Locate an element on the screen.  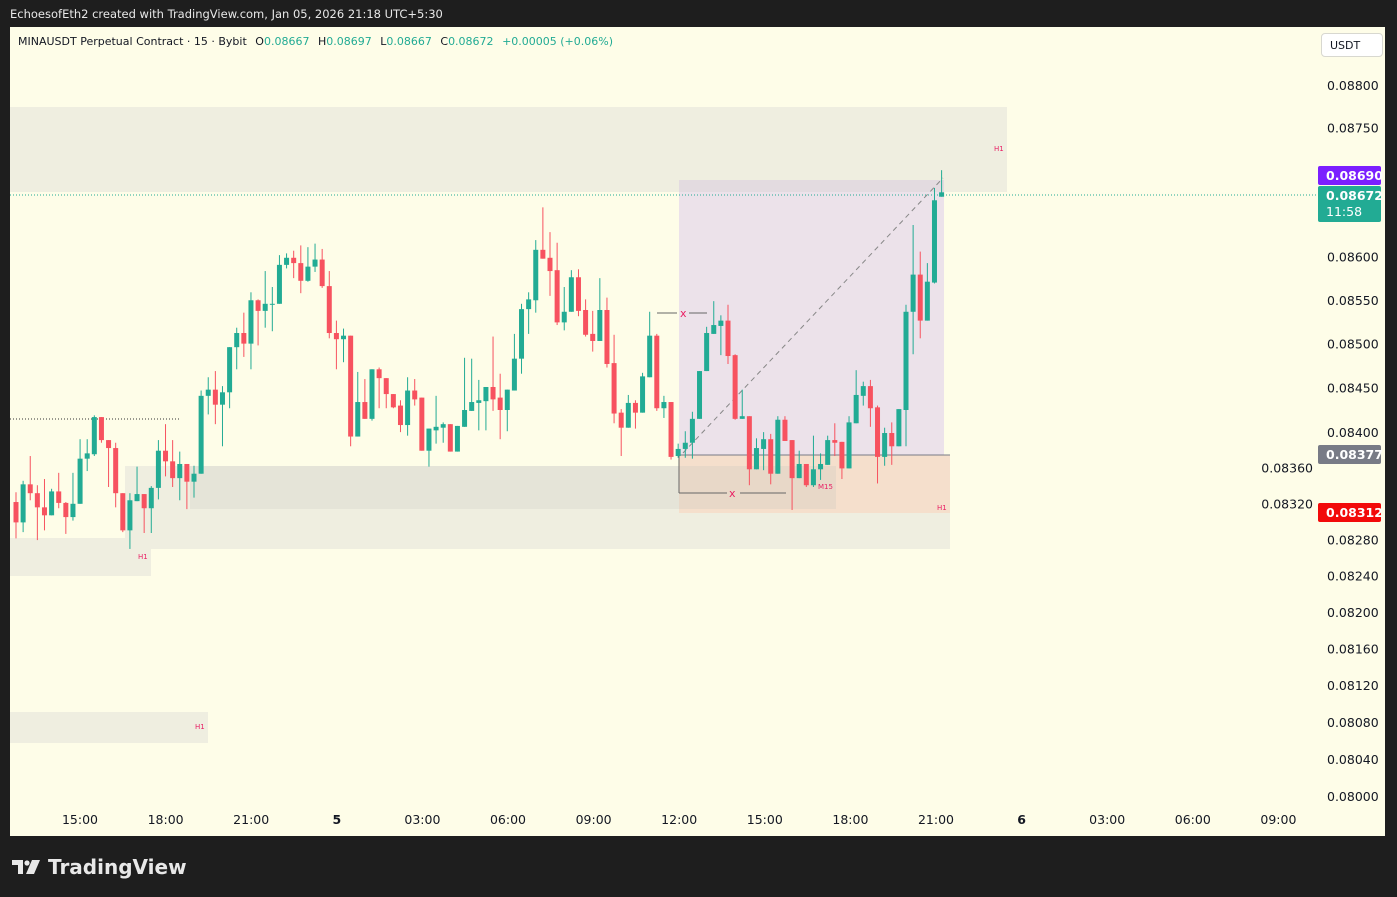
m15-label: M15 is located at coordinates (825, 487).